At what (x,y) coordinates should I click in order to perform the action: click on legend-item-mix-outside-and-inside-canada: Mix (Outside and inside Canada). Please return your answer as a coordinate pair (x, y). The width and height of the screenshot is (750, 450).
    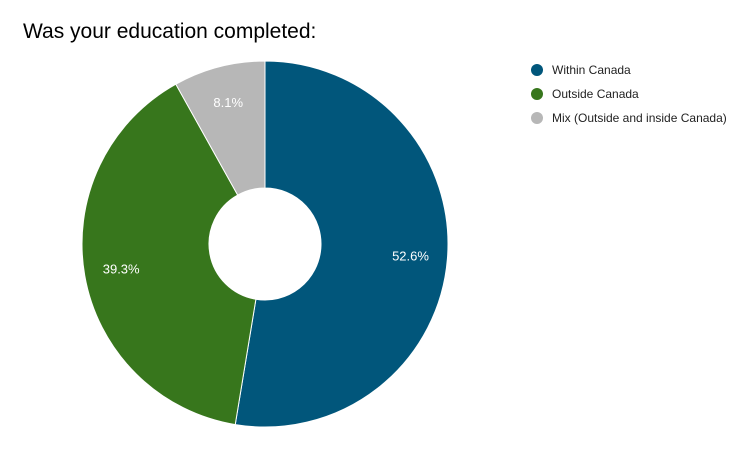
    Looking at the image, I should click on (629, 118).